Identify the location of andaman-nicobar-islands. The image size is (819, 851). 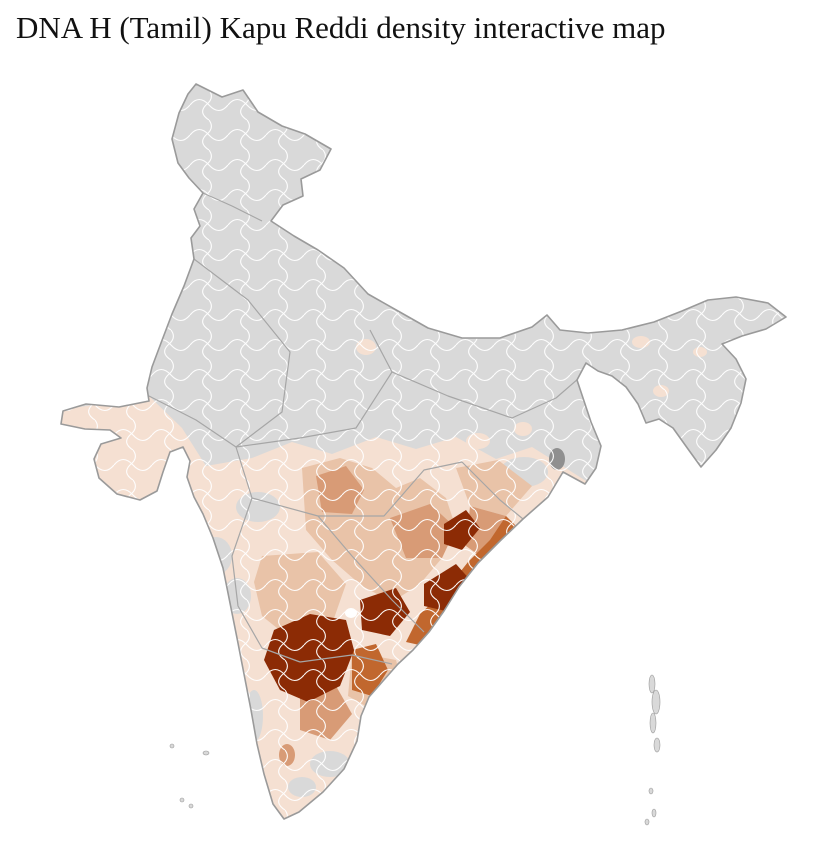
(652, 750).